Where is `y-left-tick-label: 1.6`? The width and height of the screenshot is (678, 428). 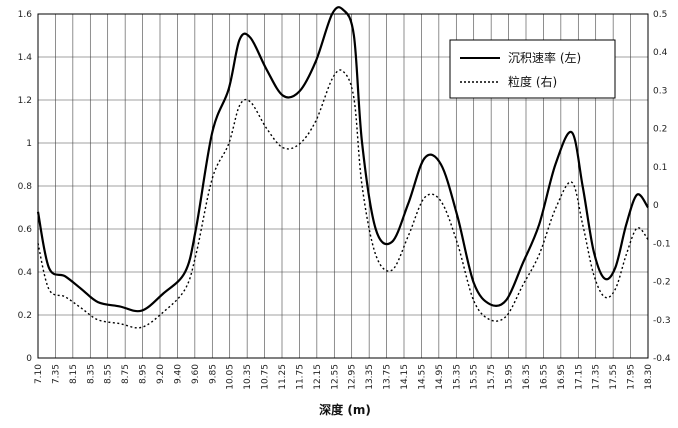
y-left-tick-label: 1.6 is located at coordinates (25, 15).